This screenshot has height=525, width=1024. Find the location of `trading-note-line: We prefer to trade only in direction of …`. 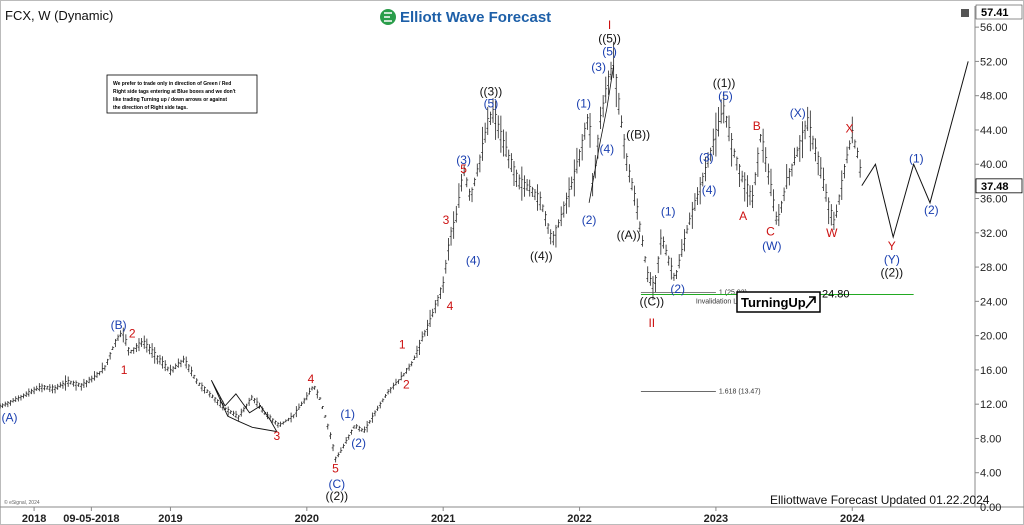

trading-note-line: We prefer to trade only in direction of … is located at coordinates (172, 84).